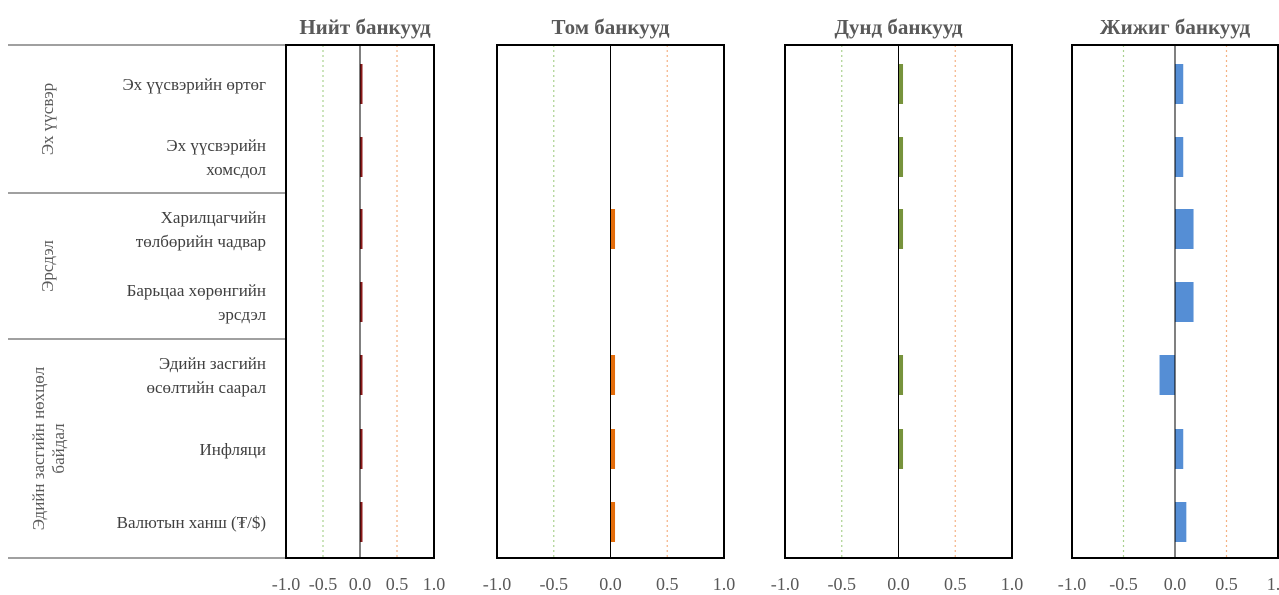 This screenshot has height=595, width=1279. What do you see at coordinates (201, 229) in the screenshot?
I see `category-label: Харилцагчийн төлбөрийн чадвар` at bounding box center [201, 229].